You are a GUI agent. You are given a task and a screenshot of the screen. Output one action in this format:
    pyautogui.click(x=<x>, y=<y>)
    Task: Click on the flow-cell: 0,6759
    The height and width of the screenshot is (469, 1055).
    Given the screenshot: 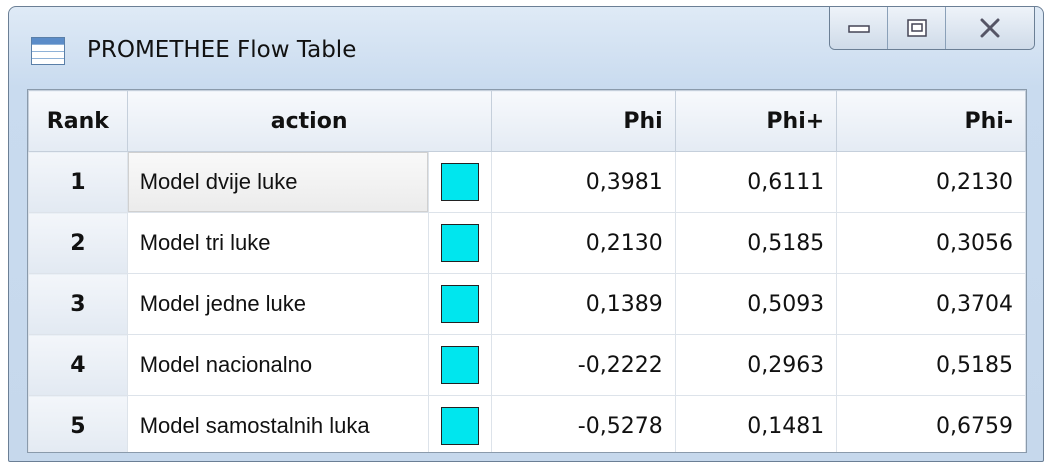 What is the action you would take?
    pyautogui.click(x=931, y=423)
    